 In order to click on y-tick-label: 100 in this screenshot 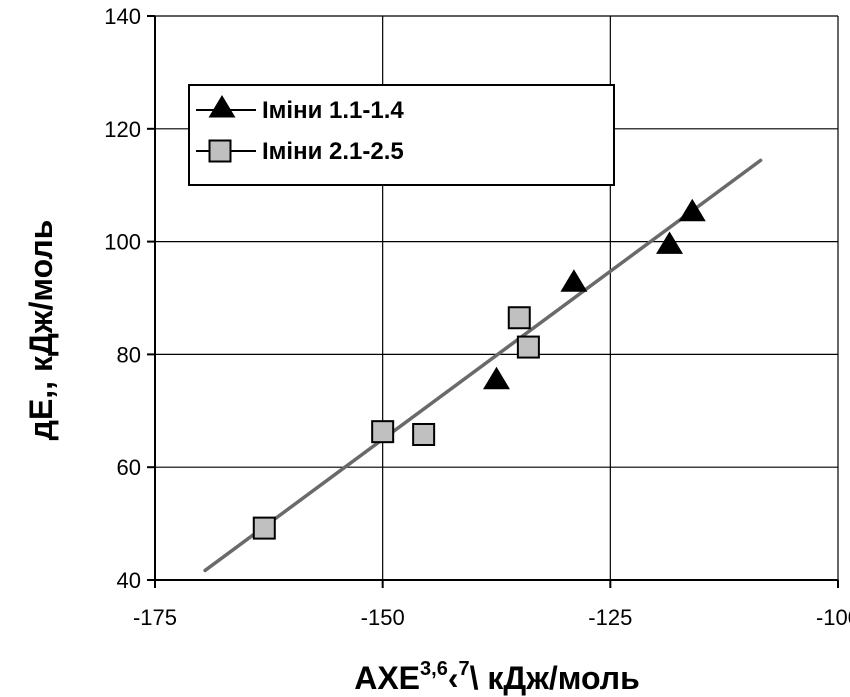, I will do `click(122, 242)`.